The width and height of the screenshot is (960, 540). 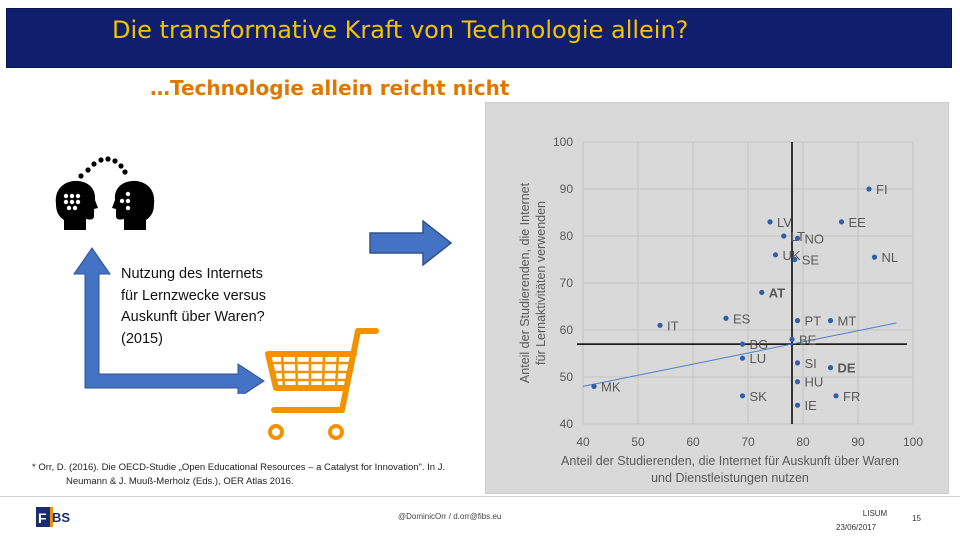 I want to click on point-label-uk: UK, so click(x=792, y=255).